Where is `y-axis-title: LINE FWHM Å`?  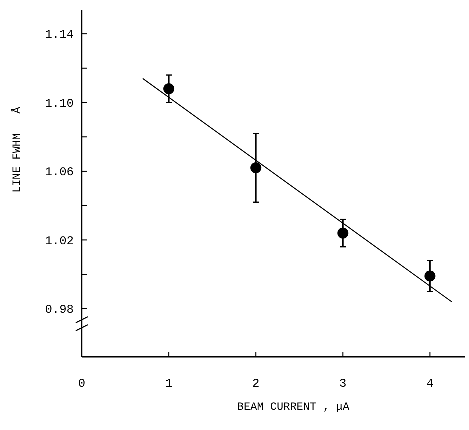 y-axis-title: LINE FWHM Å is located at coordinates (17, 149).